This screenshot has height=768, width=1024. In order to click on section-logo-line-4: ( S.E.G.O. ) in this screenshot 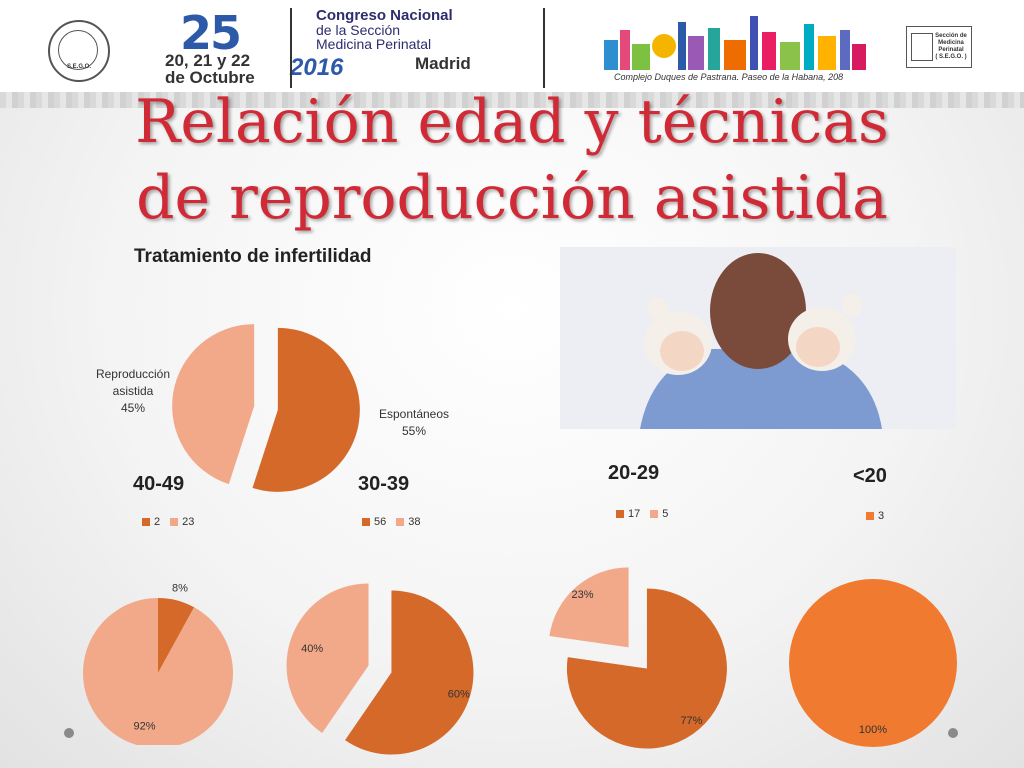, I will do `click(951, 57)`.